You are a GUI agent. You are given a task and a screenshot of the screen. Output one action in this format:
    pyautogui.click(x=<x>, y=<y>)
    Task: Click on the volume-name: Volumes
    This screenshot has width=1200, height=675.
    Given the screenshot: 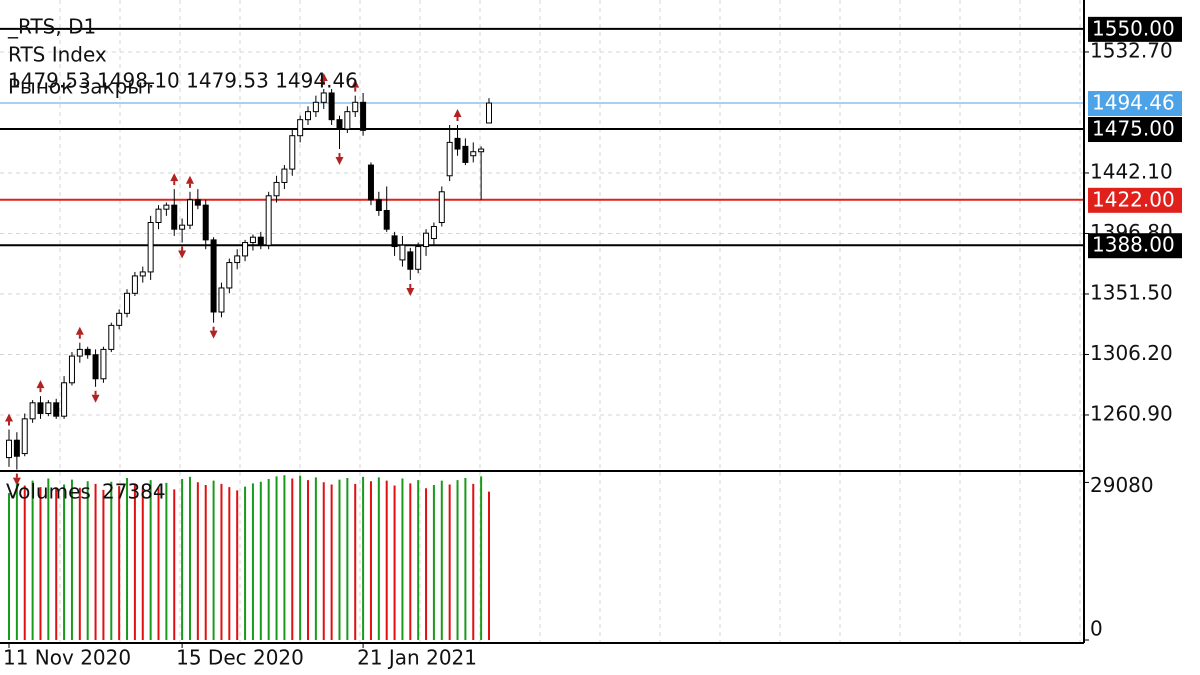 What is the action you would take?
    pyautogui.click(x=48, y=492)
    